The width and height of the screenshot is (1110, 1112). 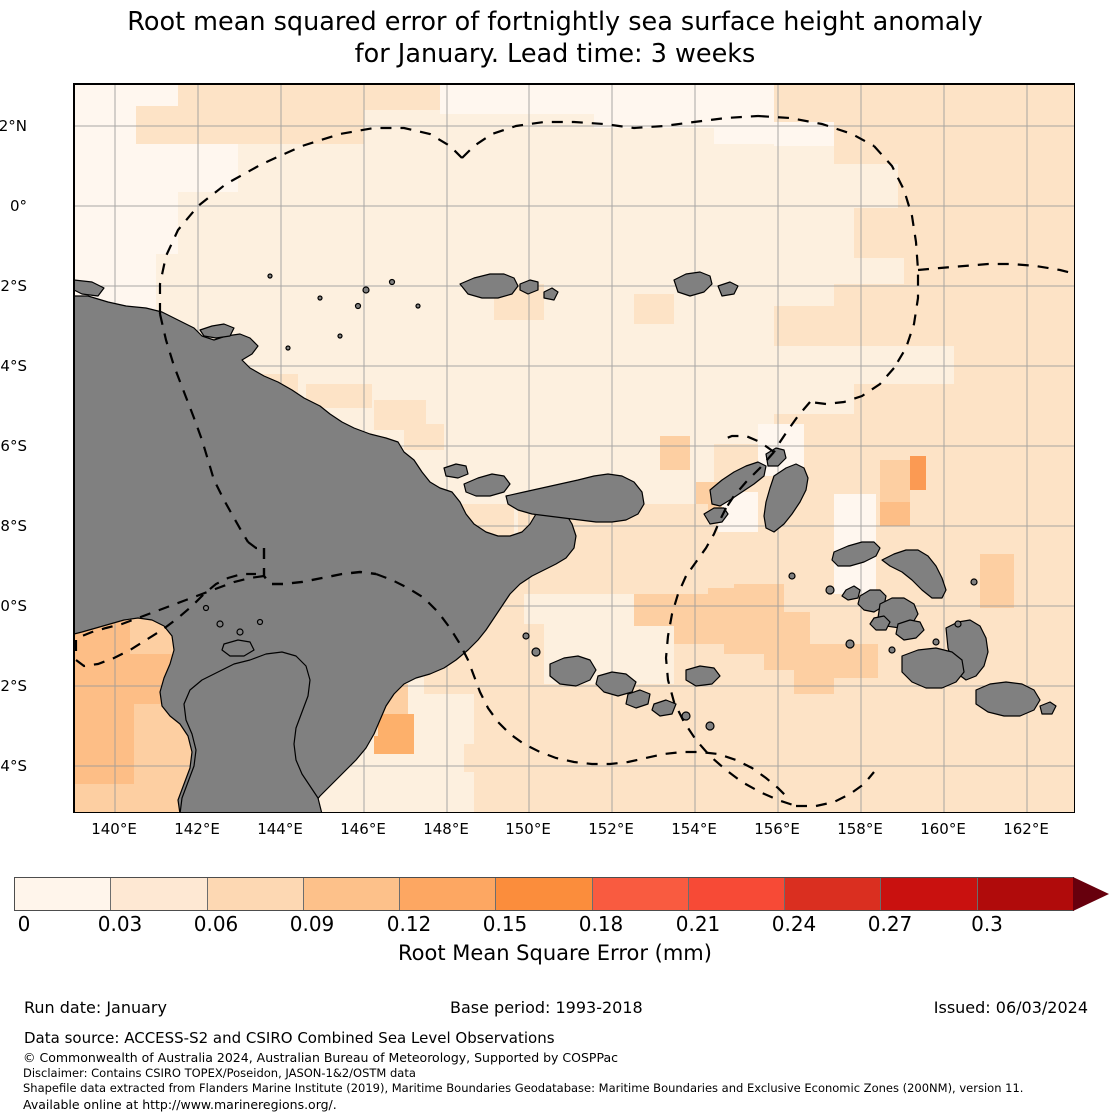 I want to click on y-tick-label: 8°S, so click(x=13, y=526).